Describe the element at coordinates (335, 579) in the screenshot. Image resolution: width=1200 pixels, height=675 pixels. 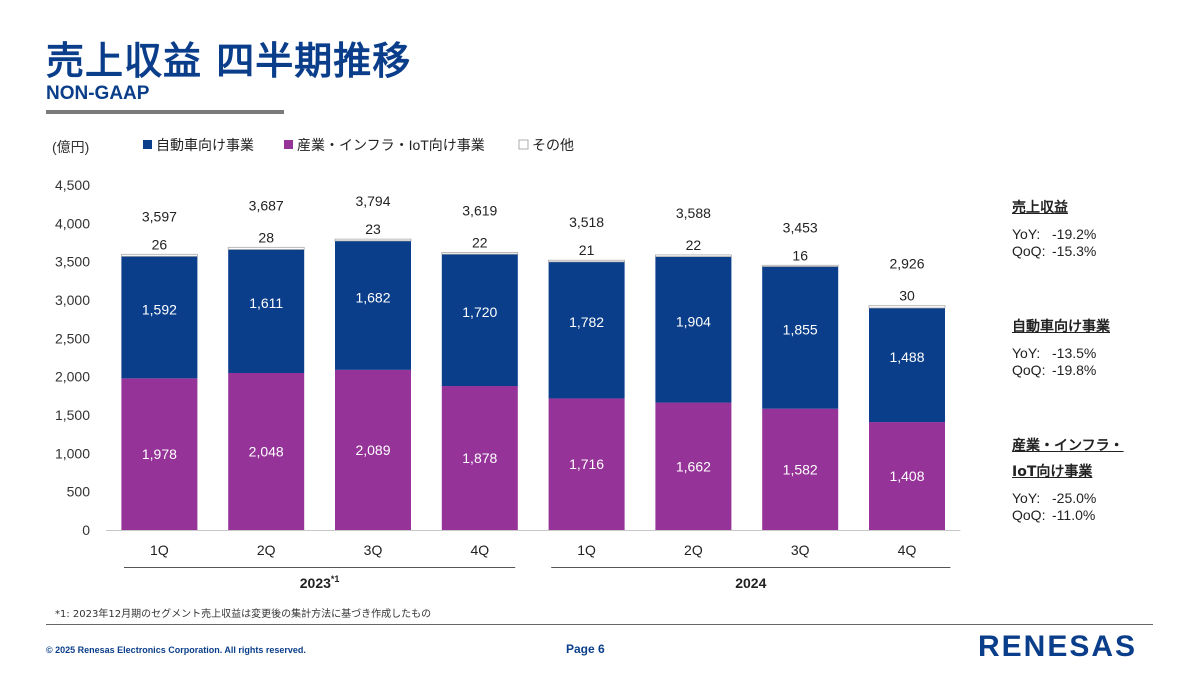
I see `year-group-footnote-mark: *1` at that location.